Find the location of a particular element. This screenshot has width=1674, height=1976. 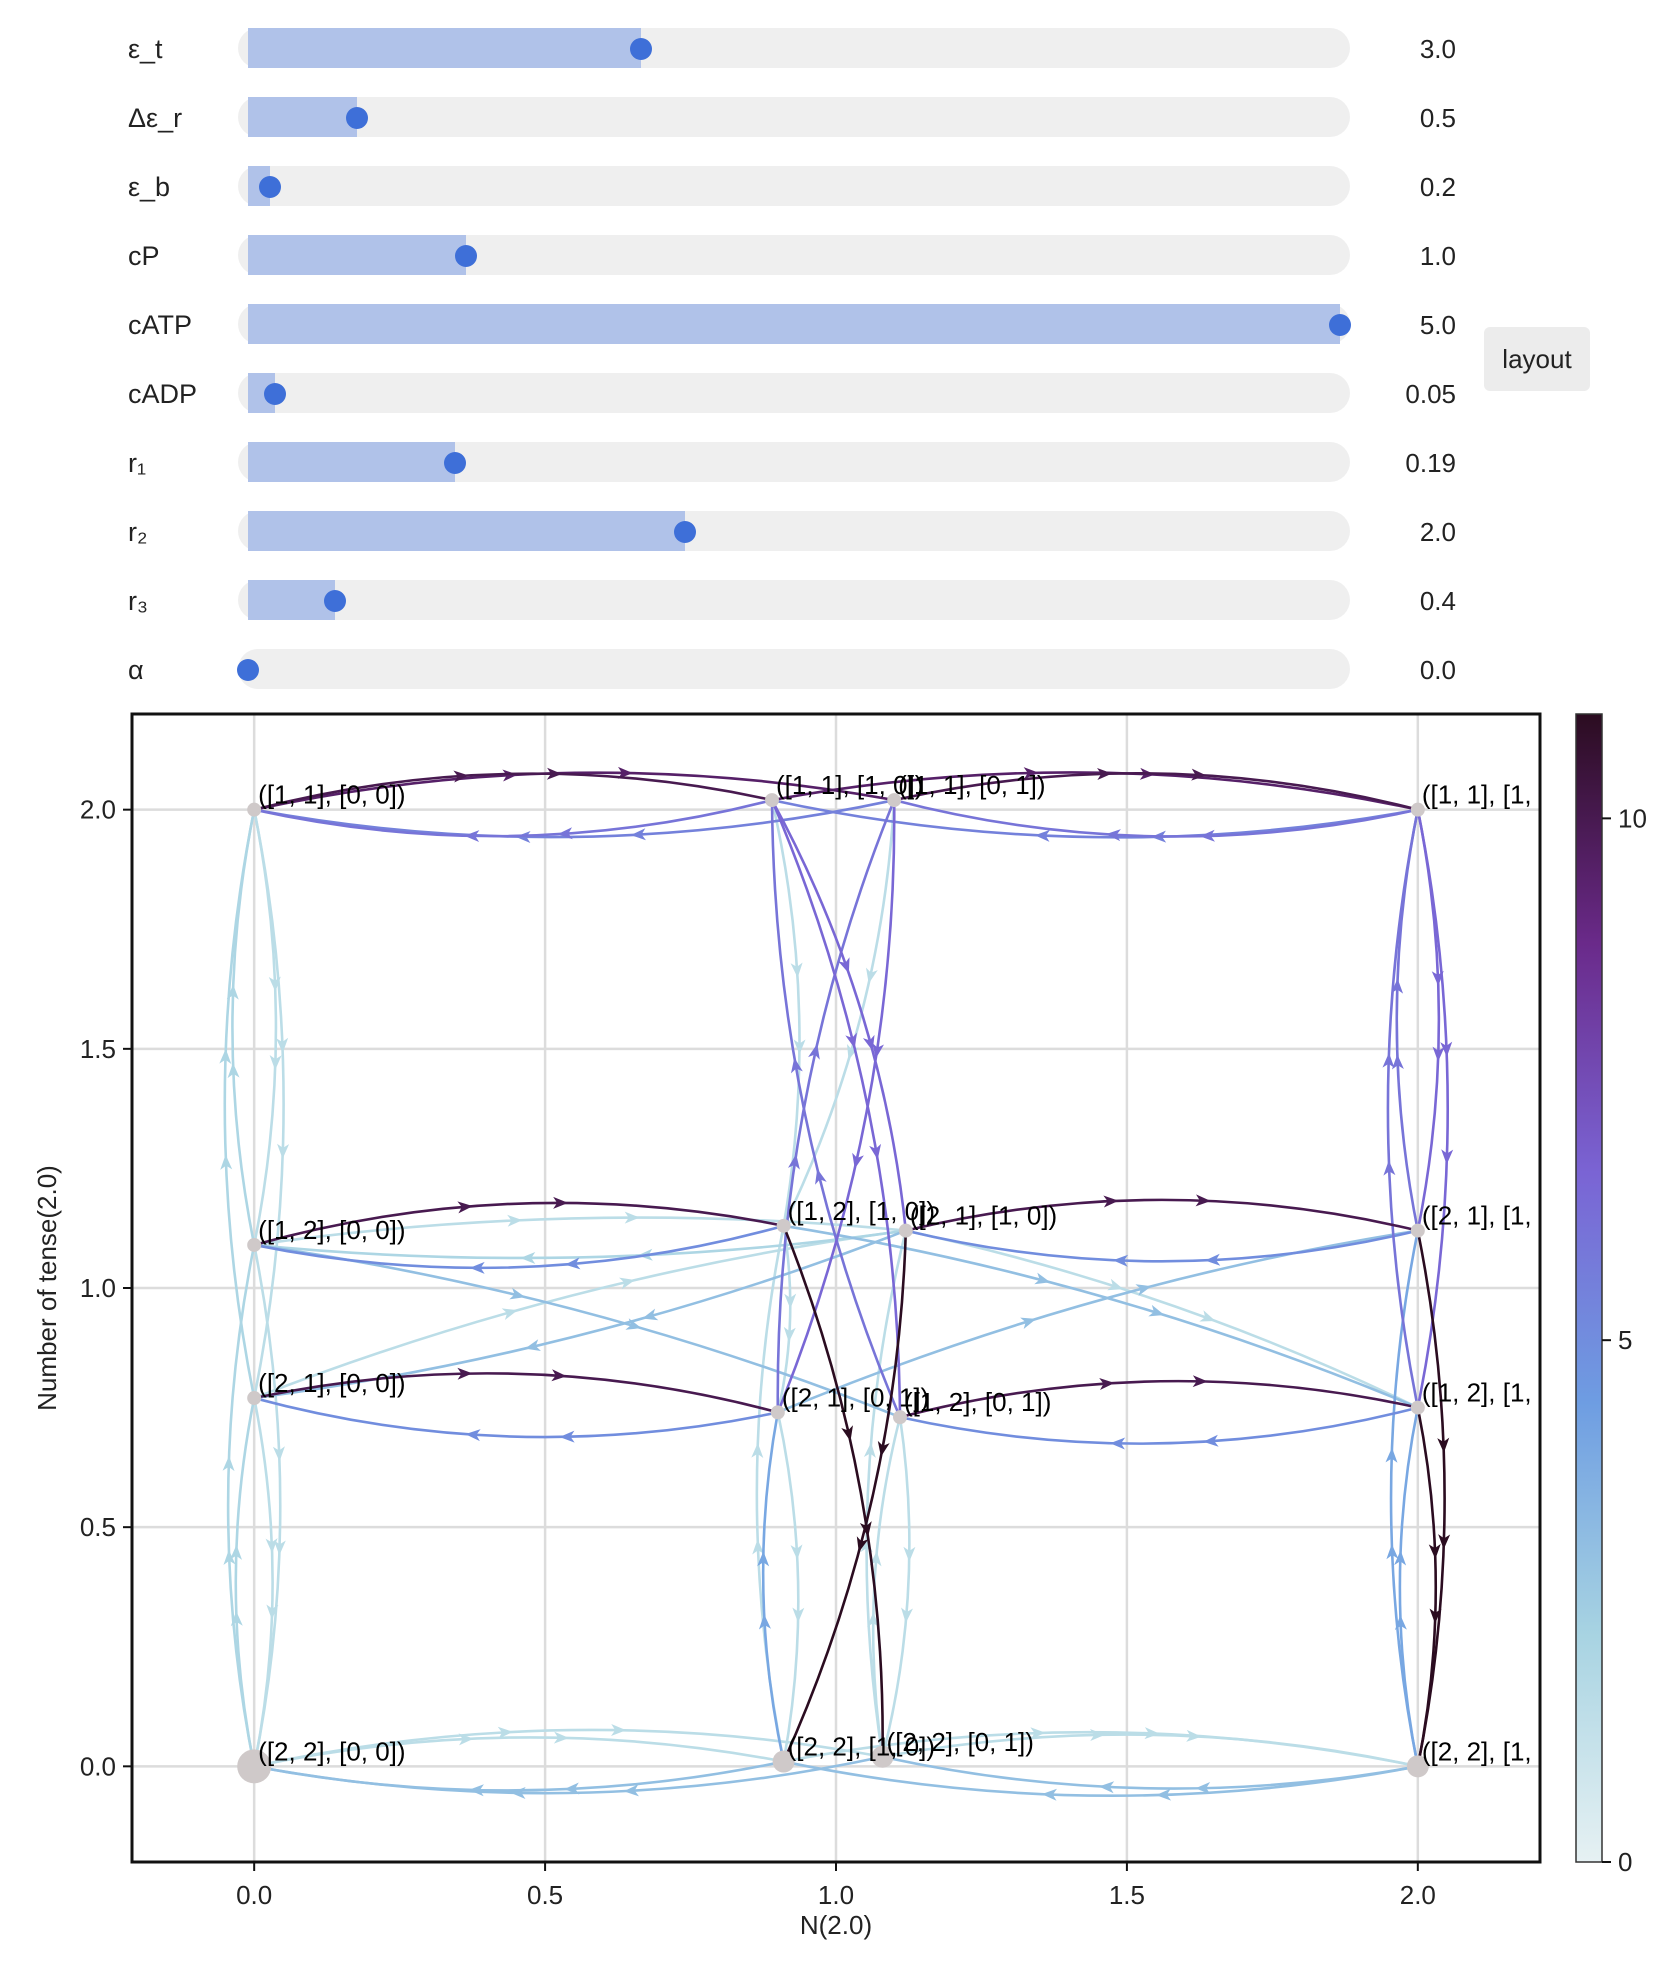

slider-value: 0.2 is located at coordinates (1437, 187).